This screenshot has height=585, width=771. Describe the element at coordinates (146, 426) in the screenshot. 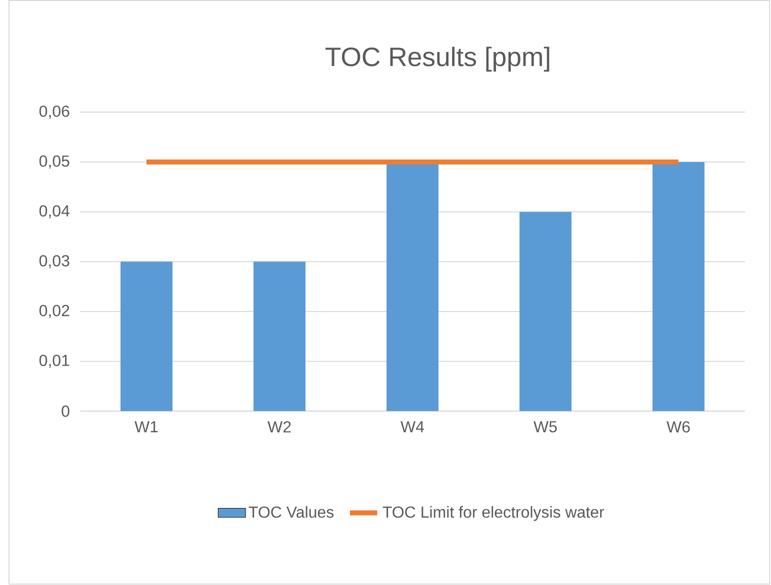

I see `x-tick-label: W1` at that location.